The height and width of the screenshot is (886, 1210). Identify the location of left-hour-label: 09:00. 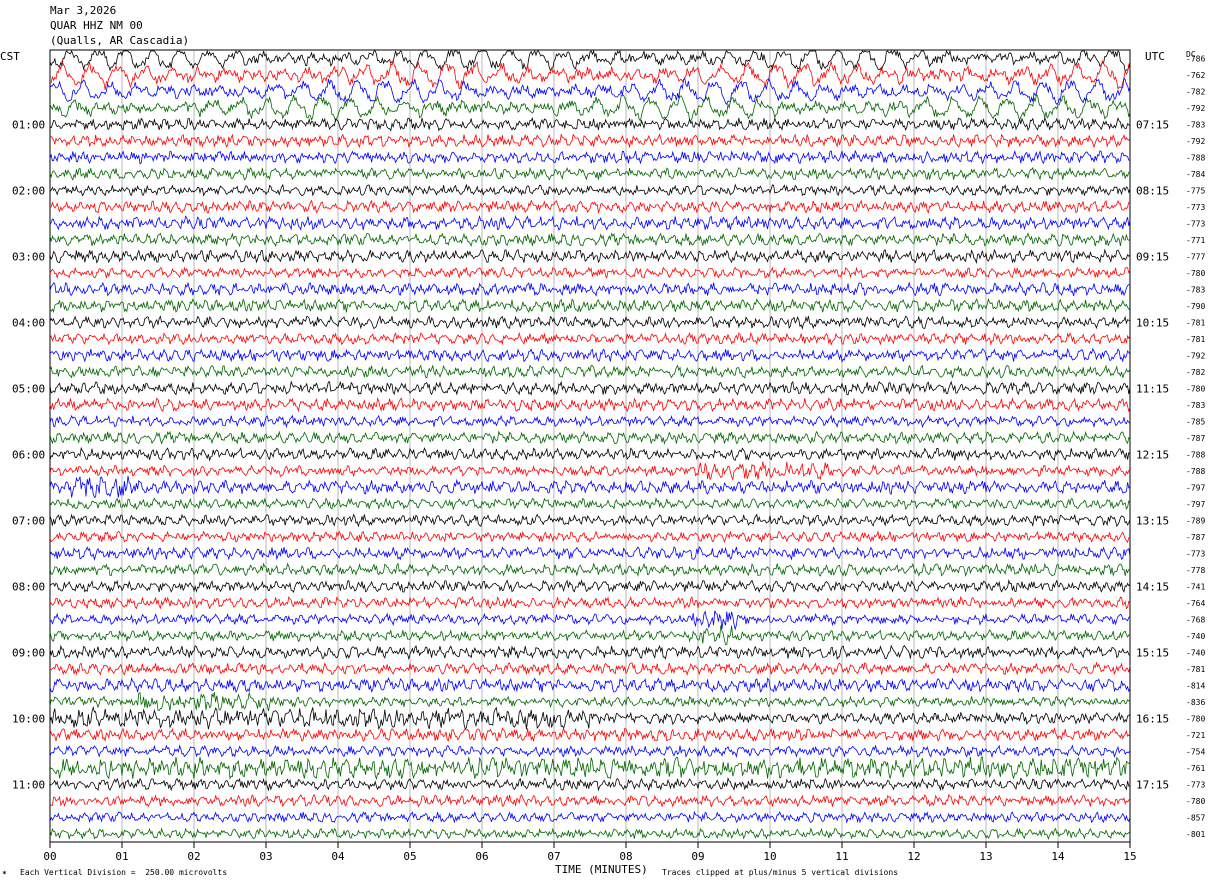
(28, 652).